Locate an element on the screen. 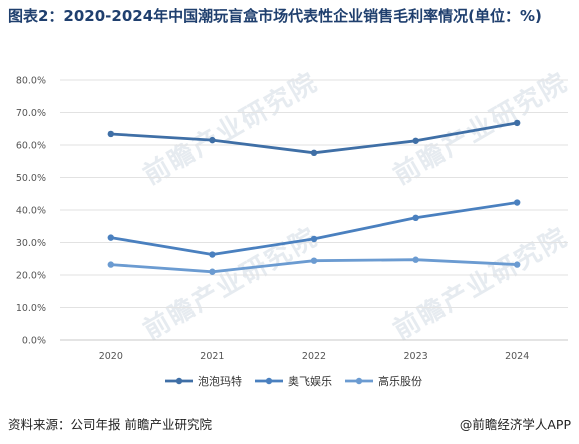 This screenshot has width=579, height=444. legend-label: 奥飞娱乐 is located at coordinates (310, 381).